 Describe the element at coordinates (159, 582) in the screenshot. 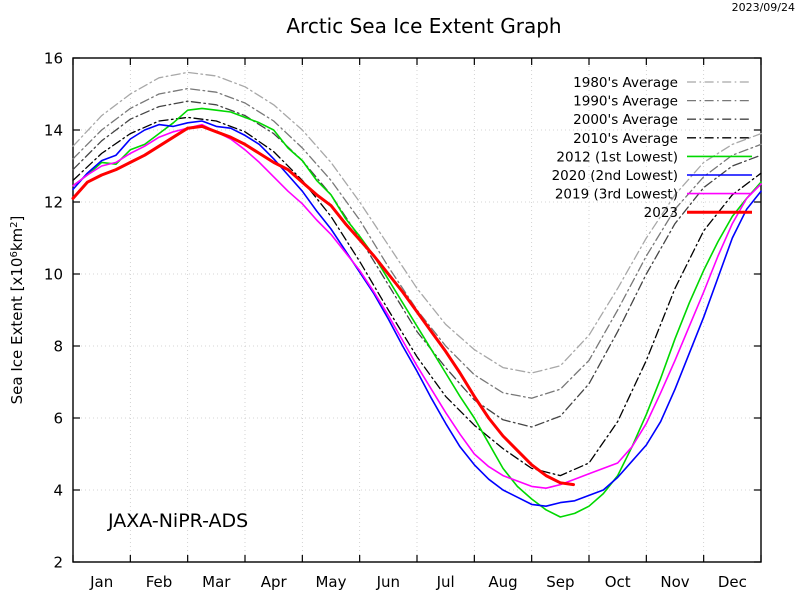

I see `x-tick-label-feb: Feb` at that location.